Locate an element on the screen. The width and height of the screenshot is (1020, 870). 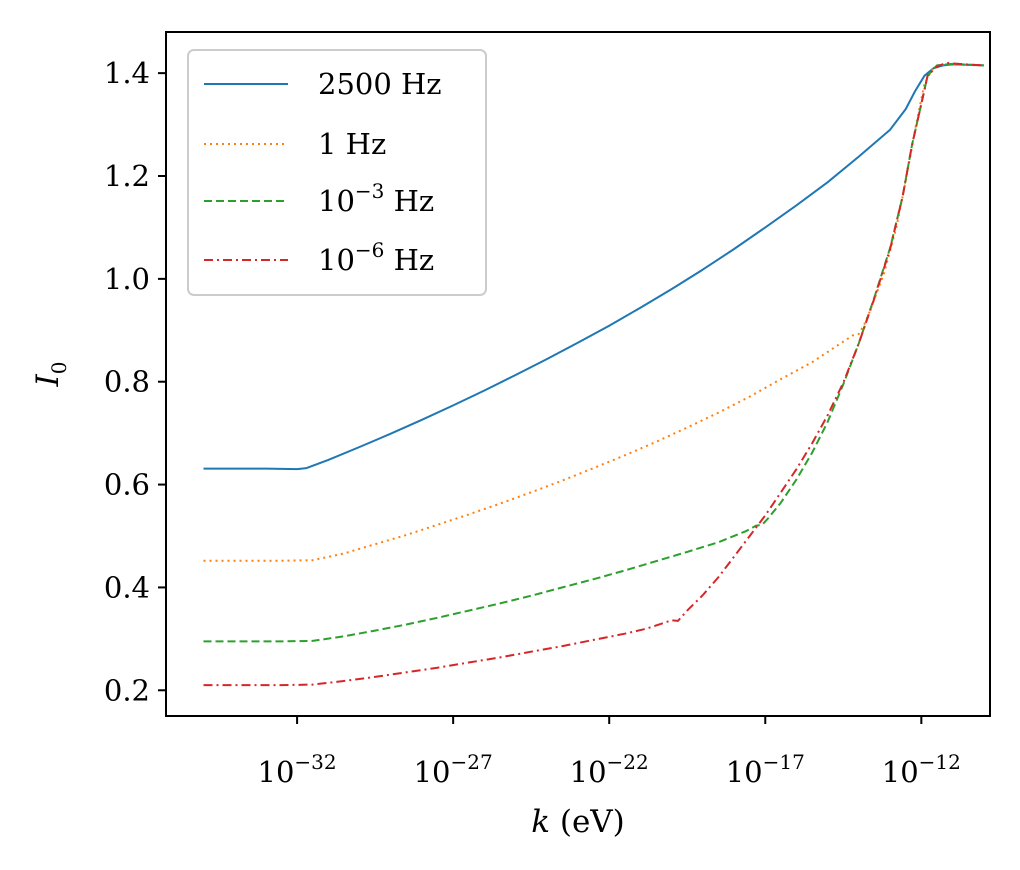
y-axis-ticks: 0.2 0.4 0.6 0.8 1.0 1.2 1.4 is located at coordinates (135, 381).